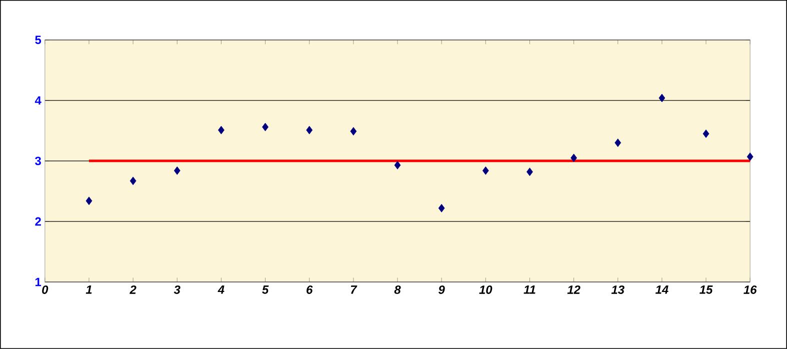  I want to click on x-tick-label: 1, so click(89, 290).